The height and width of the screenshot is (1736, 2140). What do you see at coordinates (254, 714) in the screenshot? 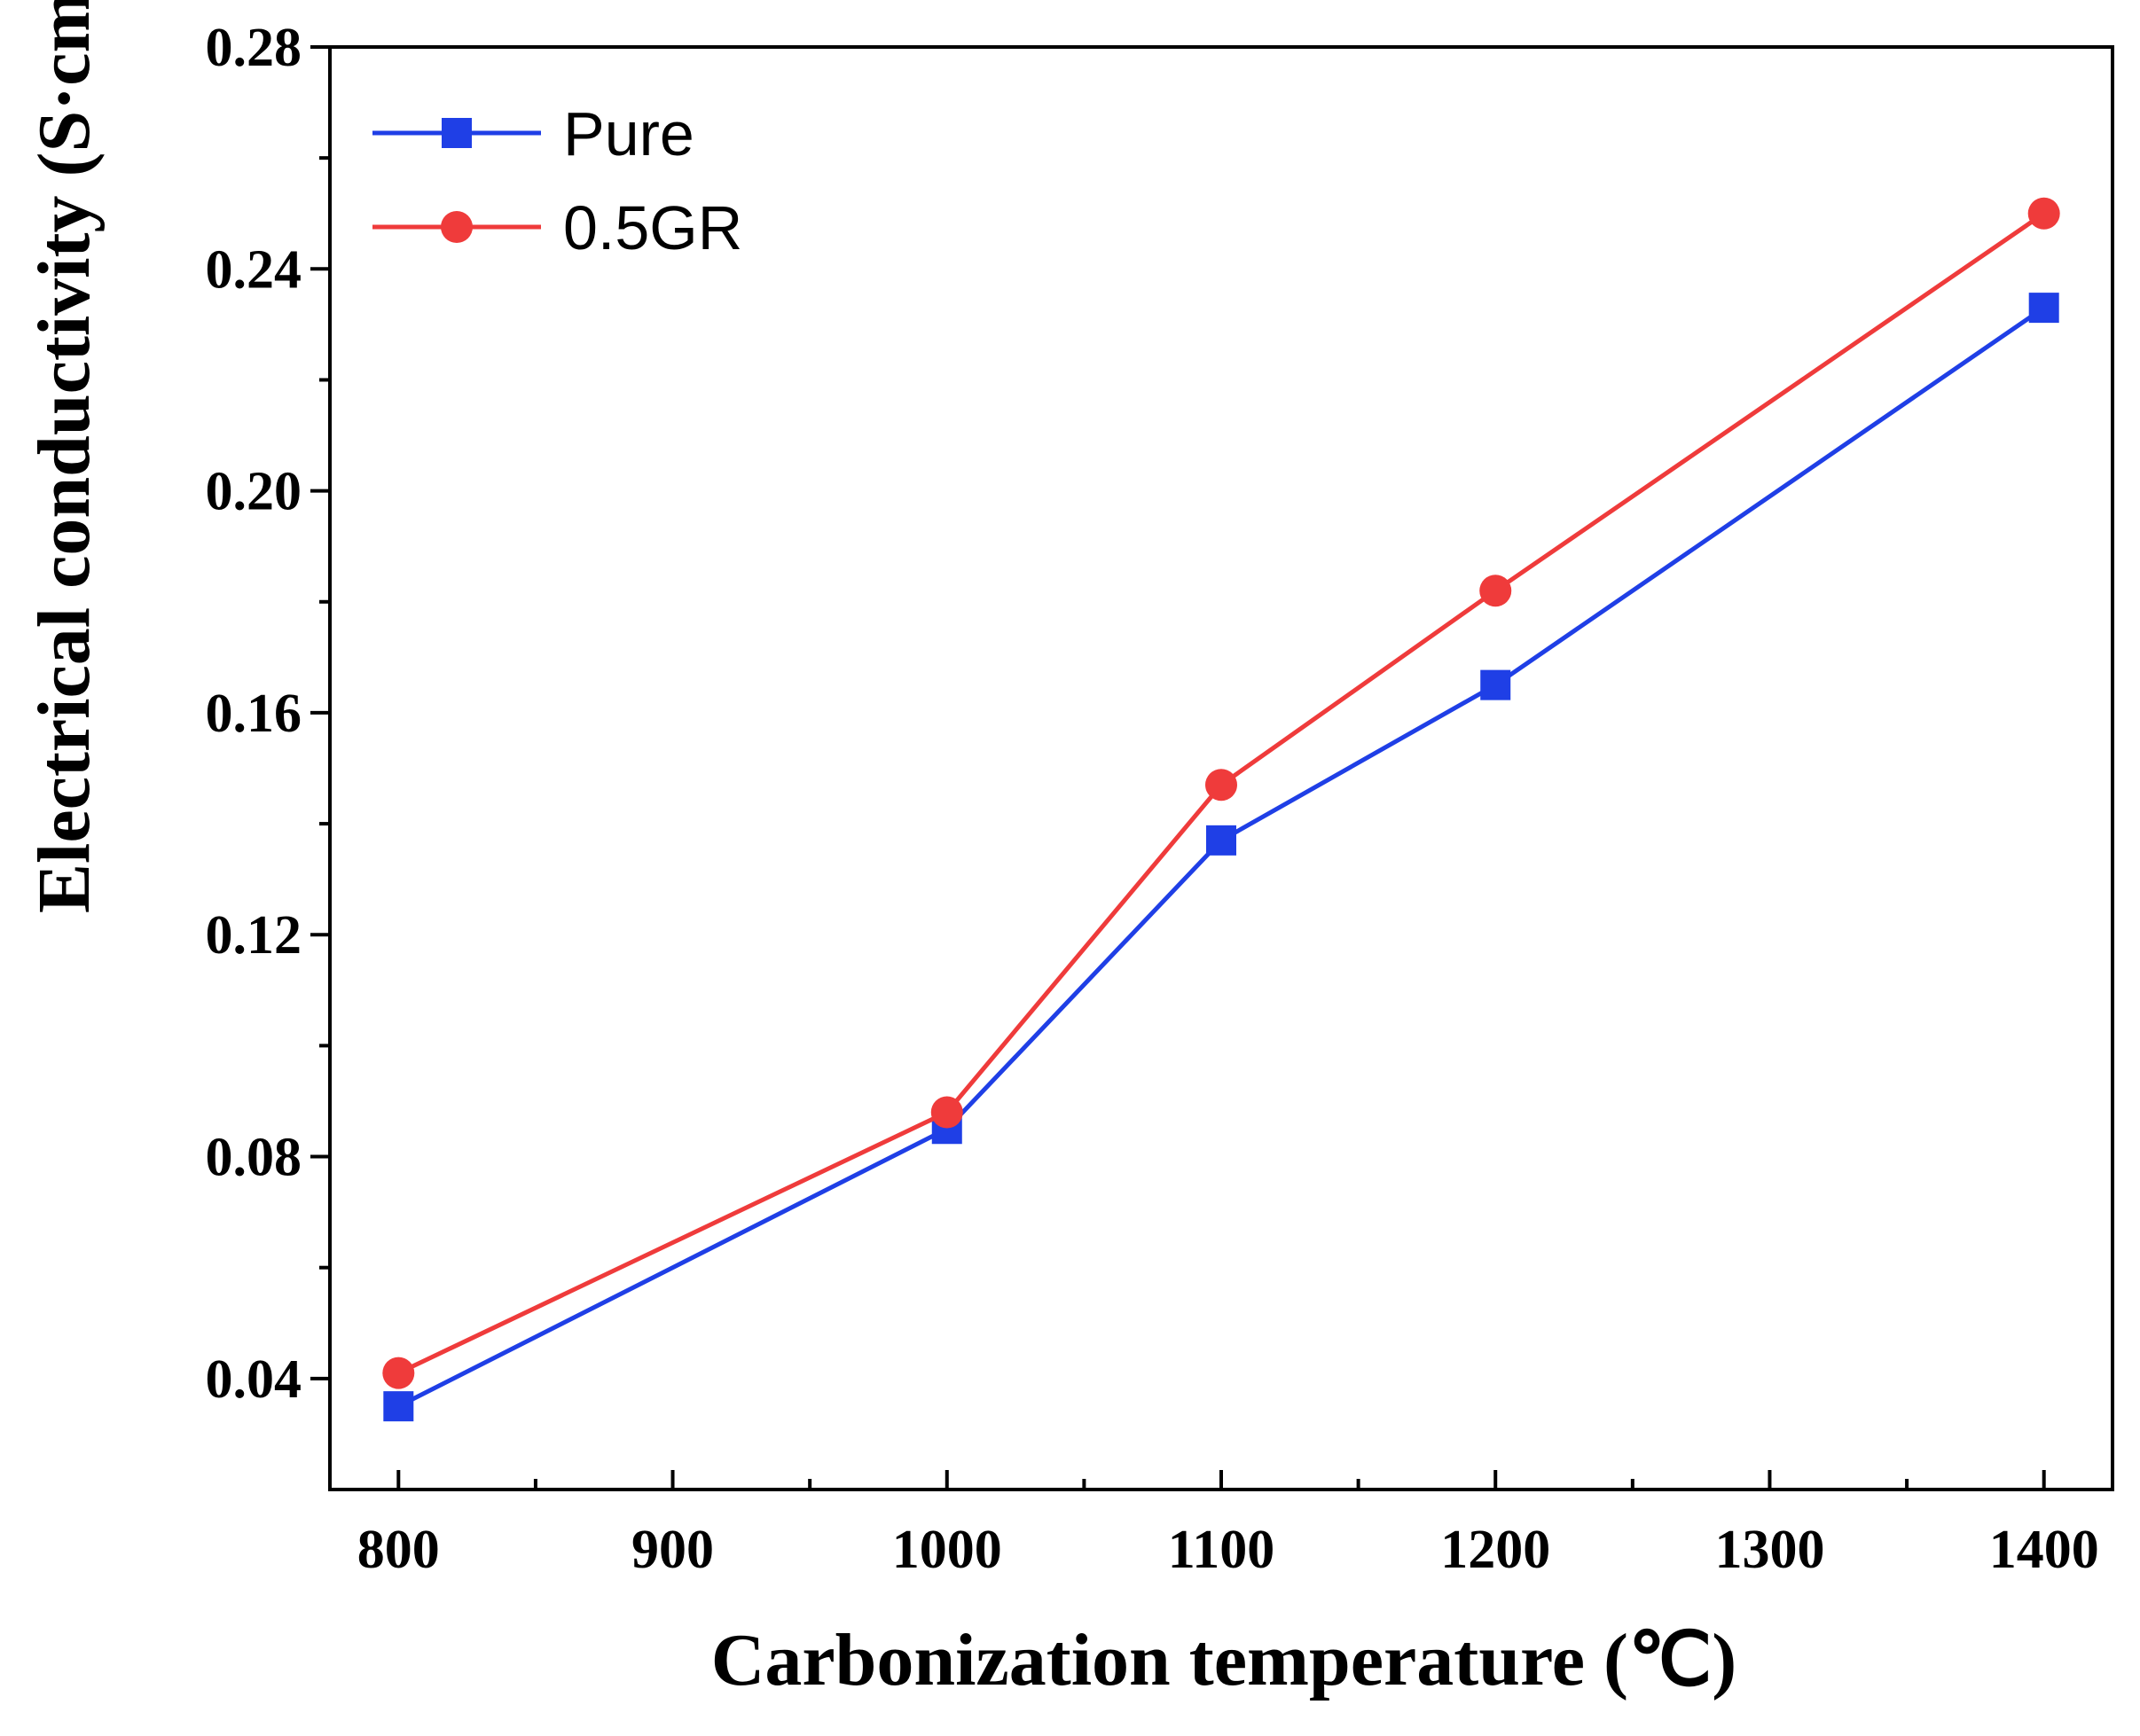
I see `y-tick-label: 0.16` at bounding box center [254, 714].